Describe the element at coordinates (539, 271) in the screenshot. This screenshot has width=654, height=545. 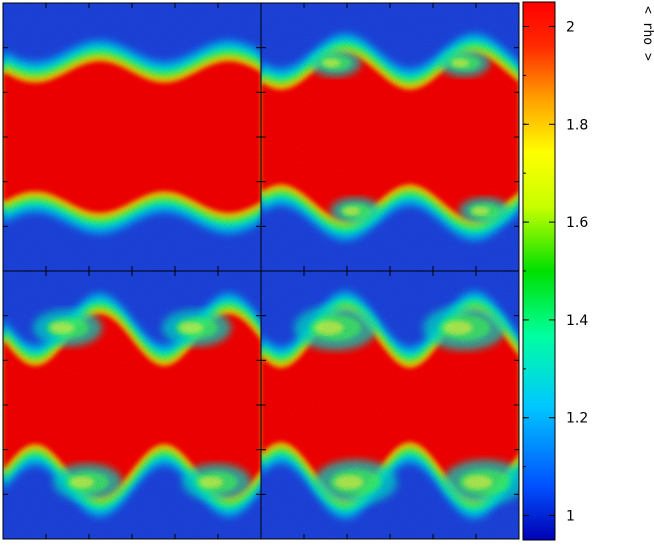
I see `colorbar-gradient` at that location.